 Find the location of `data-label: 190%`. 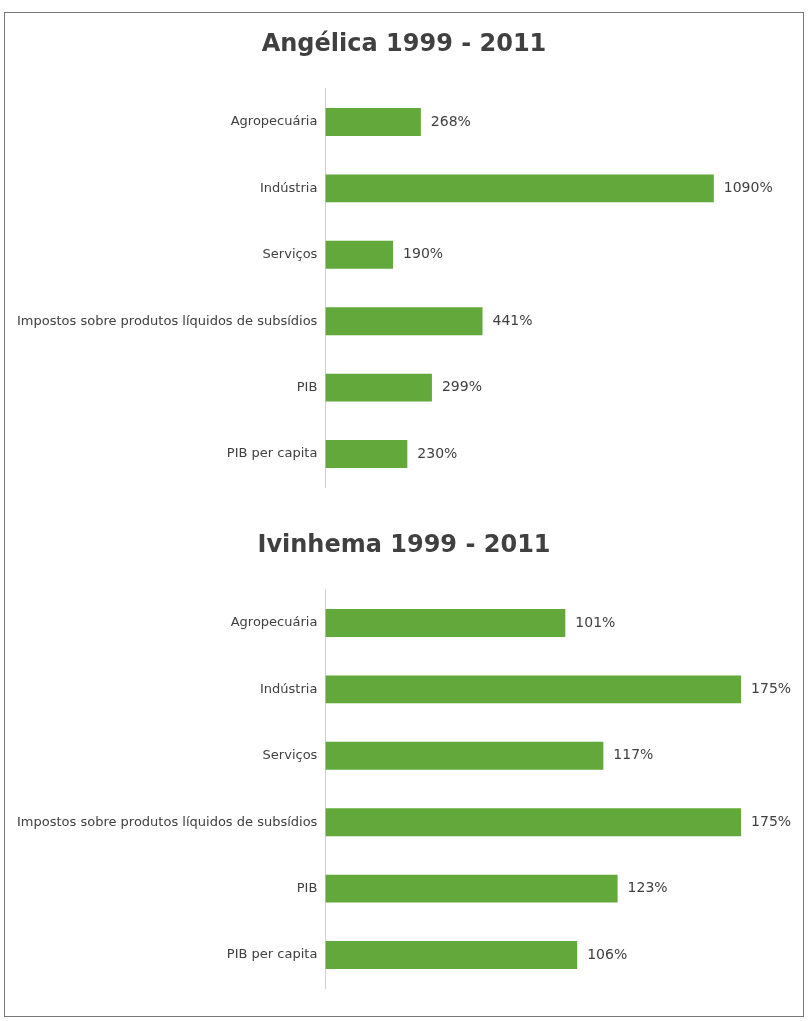

data-label: 190% is located at coordinates (423, 253).